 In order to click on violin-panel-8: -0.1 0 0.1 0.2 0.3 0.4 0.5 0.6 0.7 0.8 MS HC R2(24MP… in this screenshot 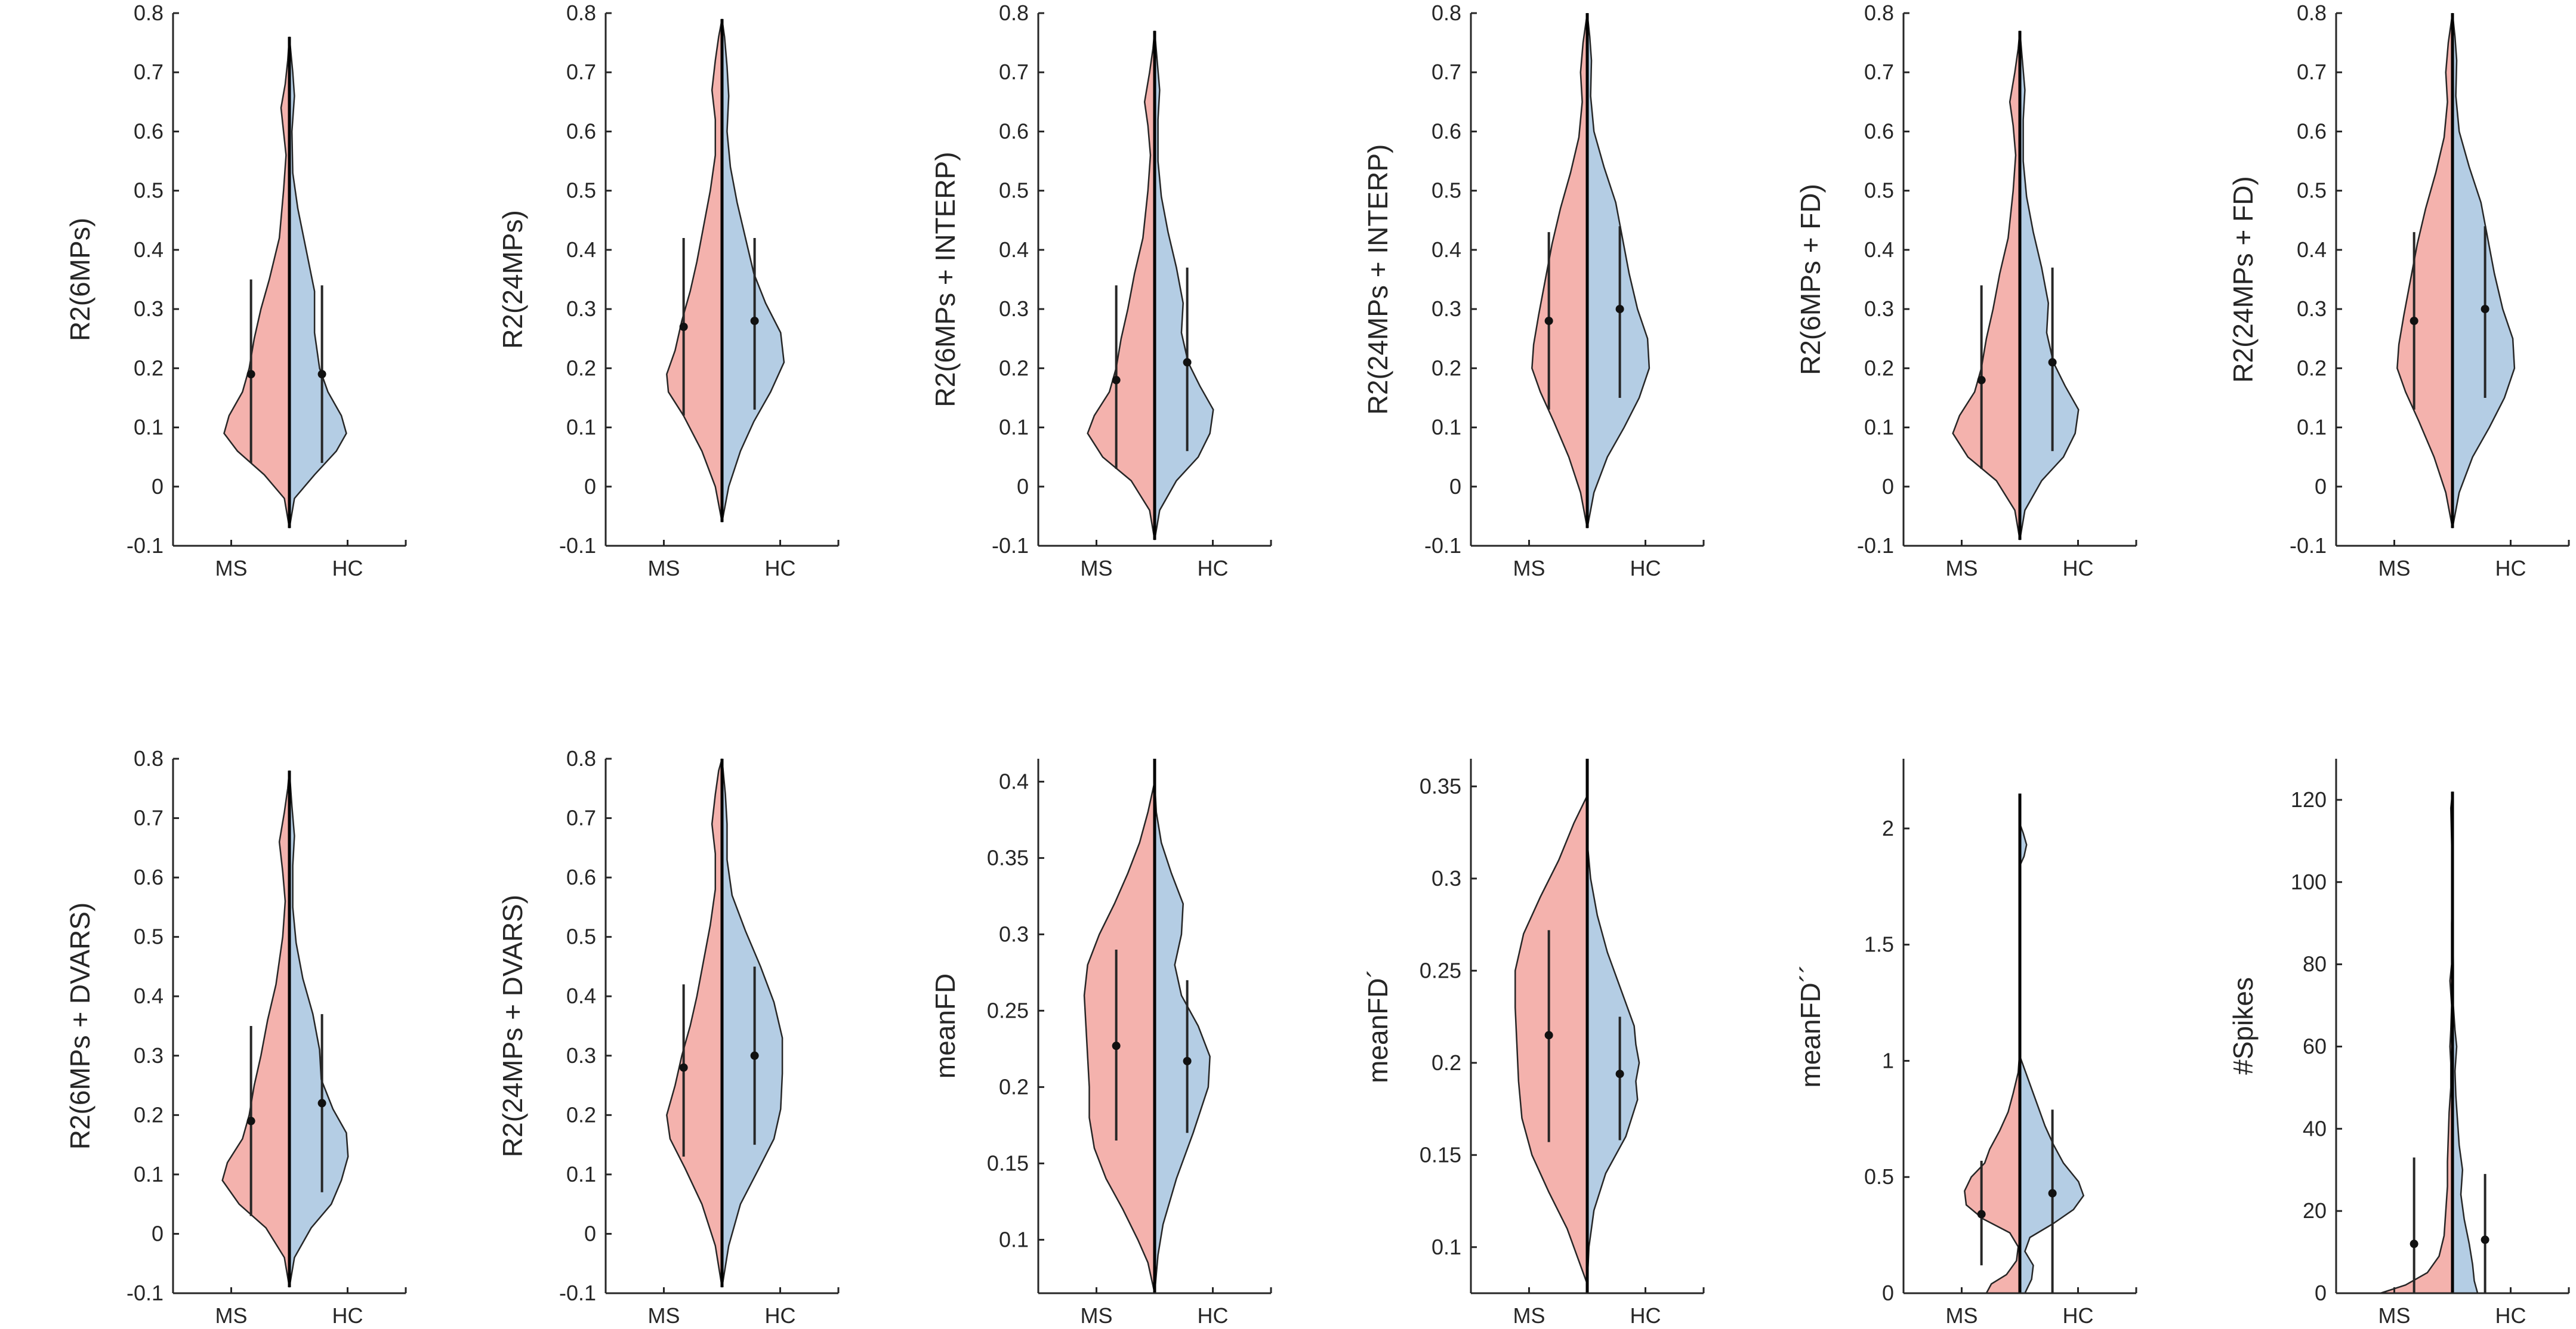, I will do `click(669, 1037)`.